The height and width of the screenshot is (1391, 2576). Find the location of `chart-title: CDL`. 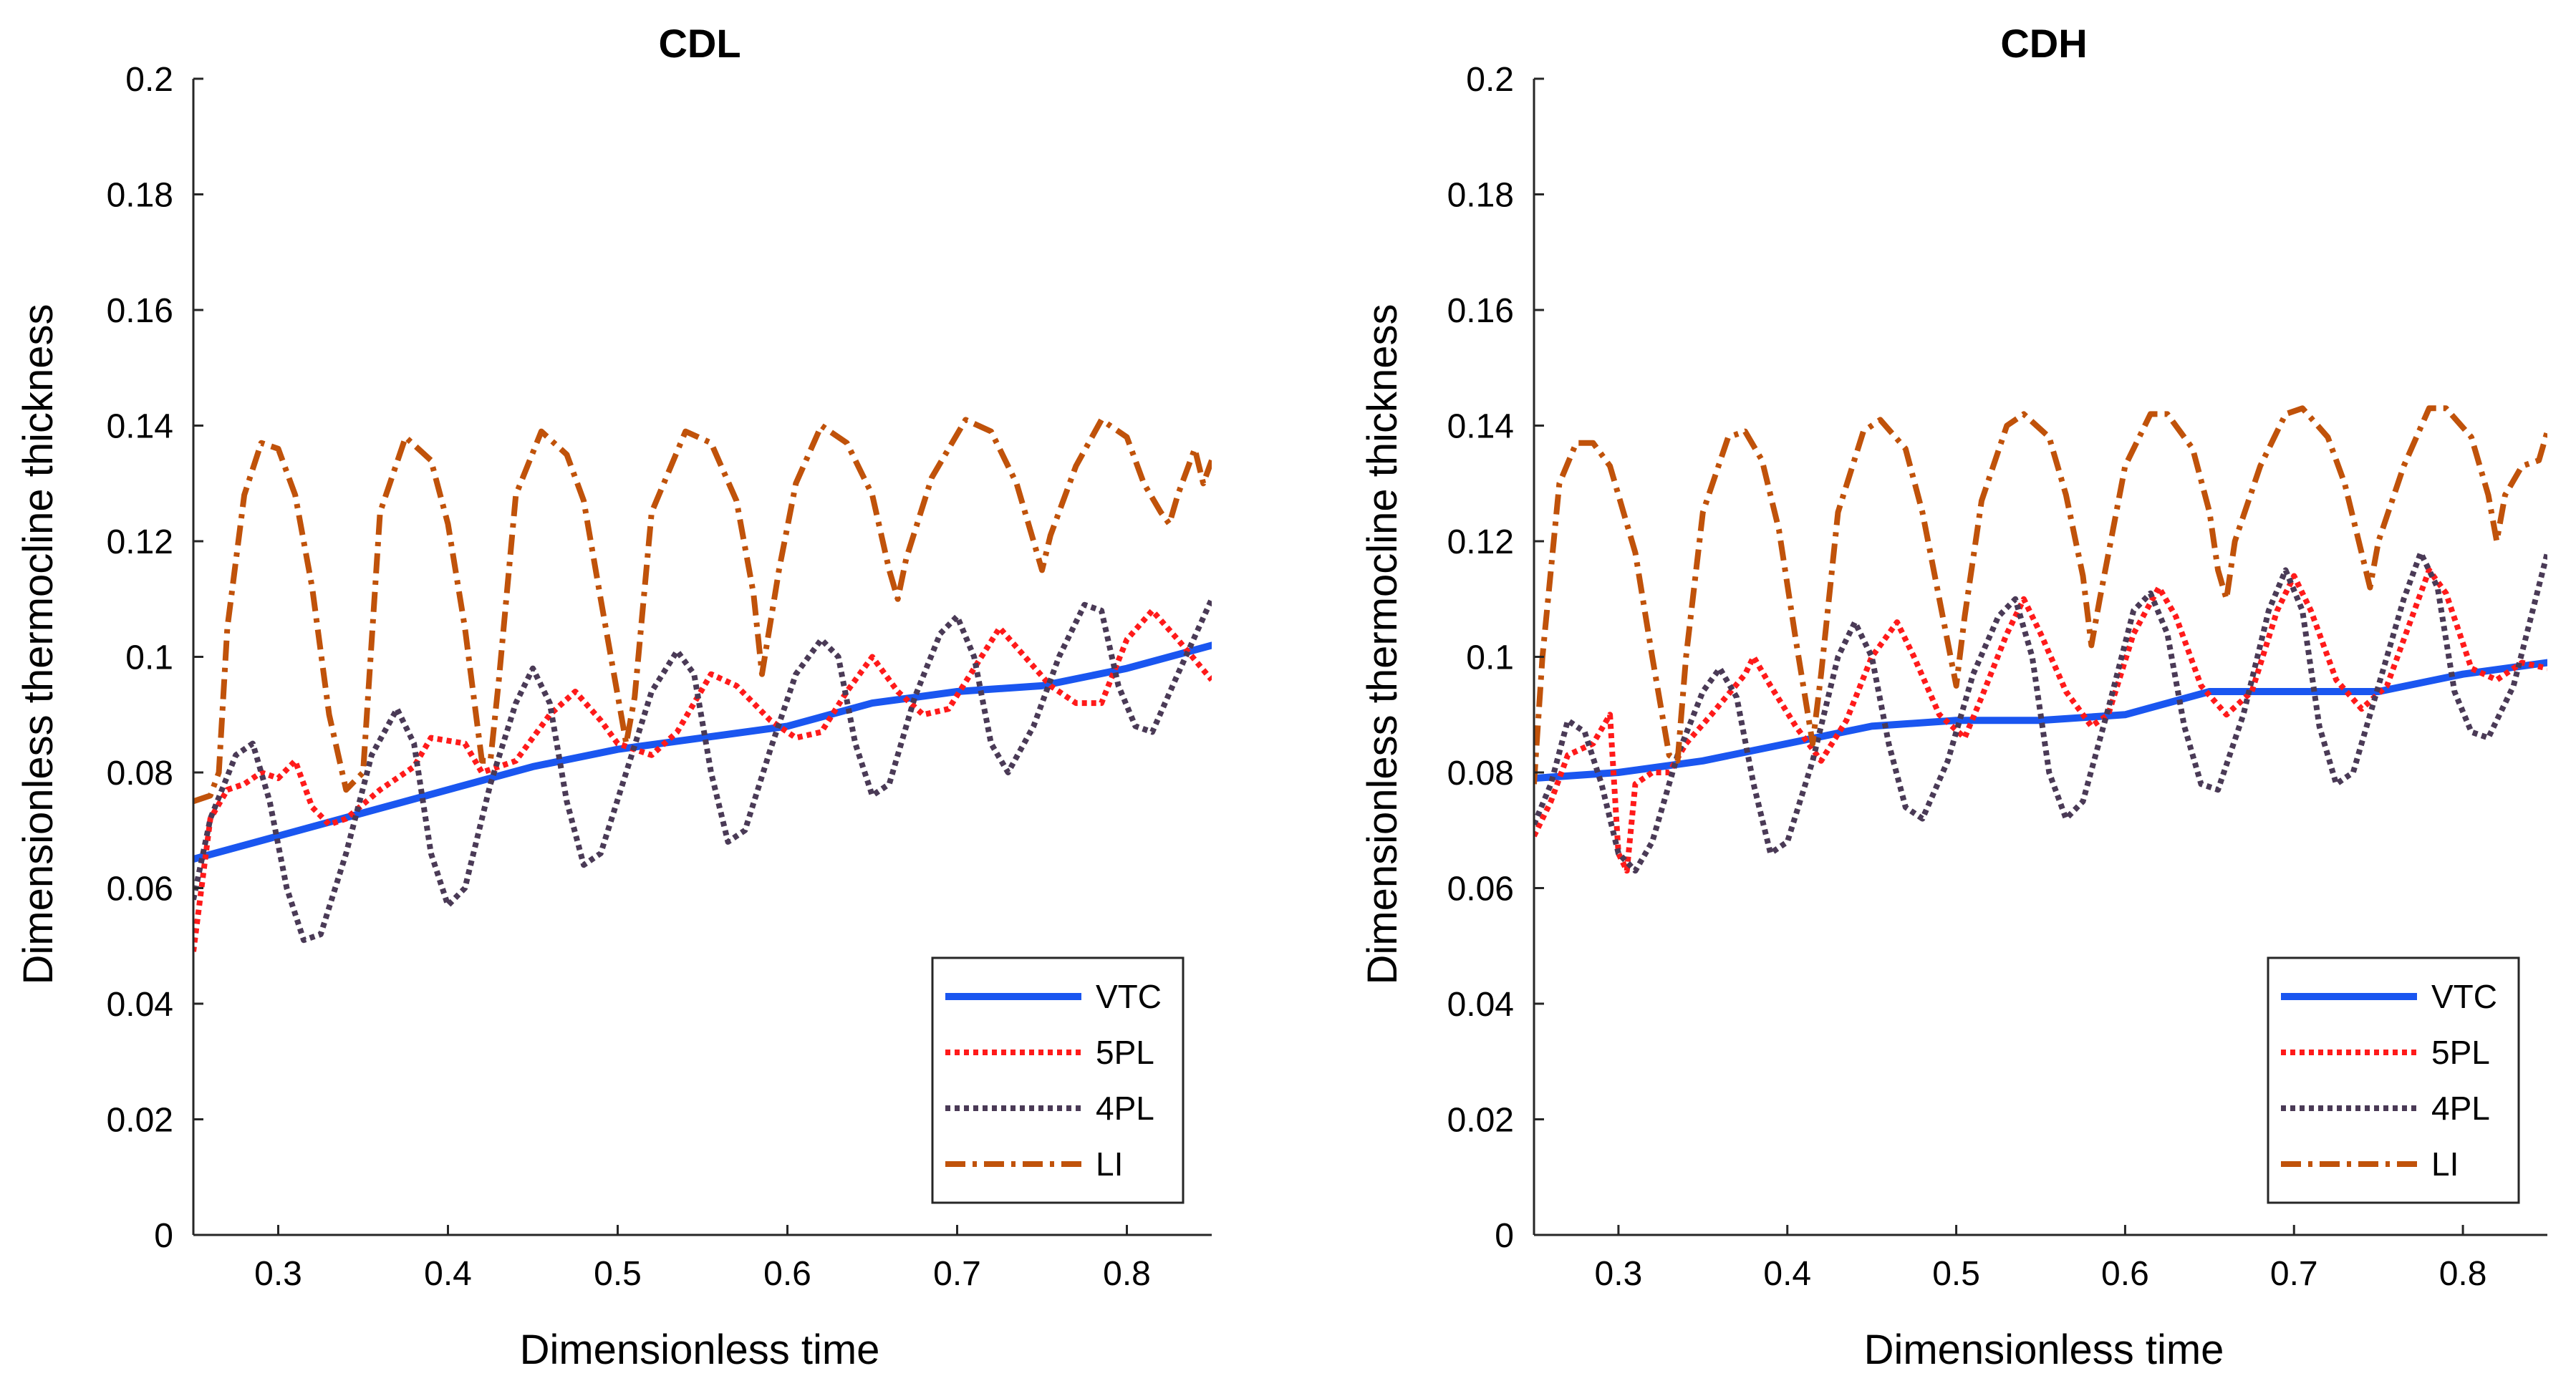

chart-title: CDL is located at coordinates (699, 43).